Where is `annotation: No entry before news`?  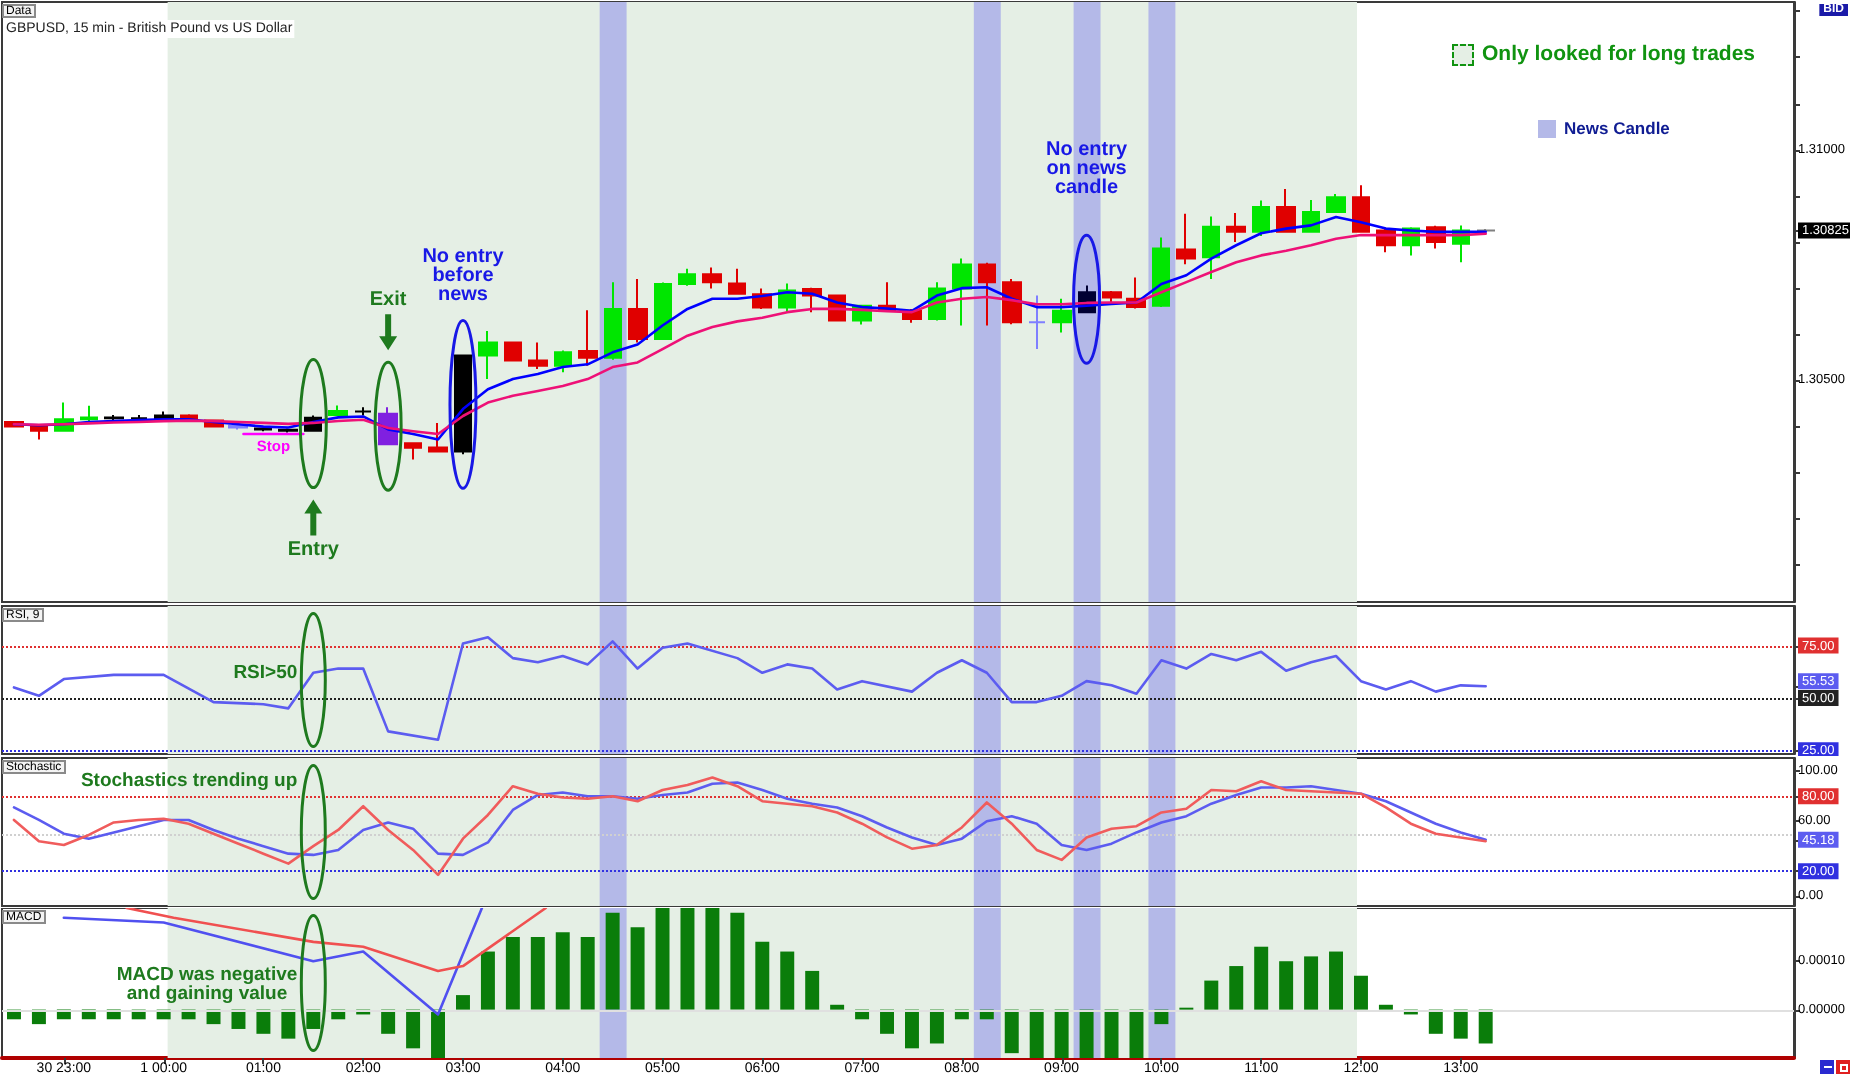 annotation: No entry before news is located at coordinates (463, 276).